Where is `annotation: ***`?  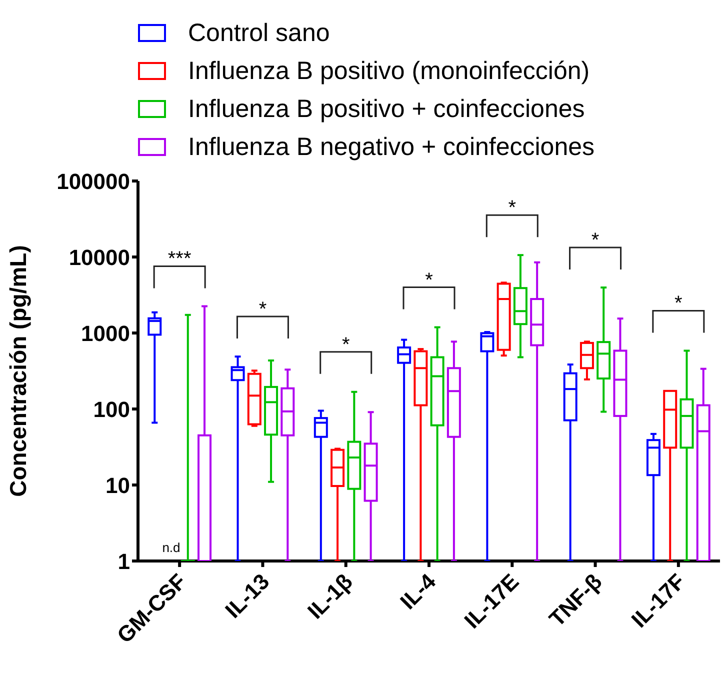
annotation: *** is located at coordinates (180, 259).